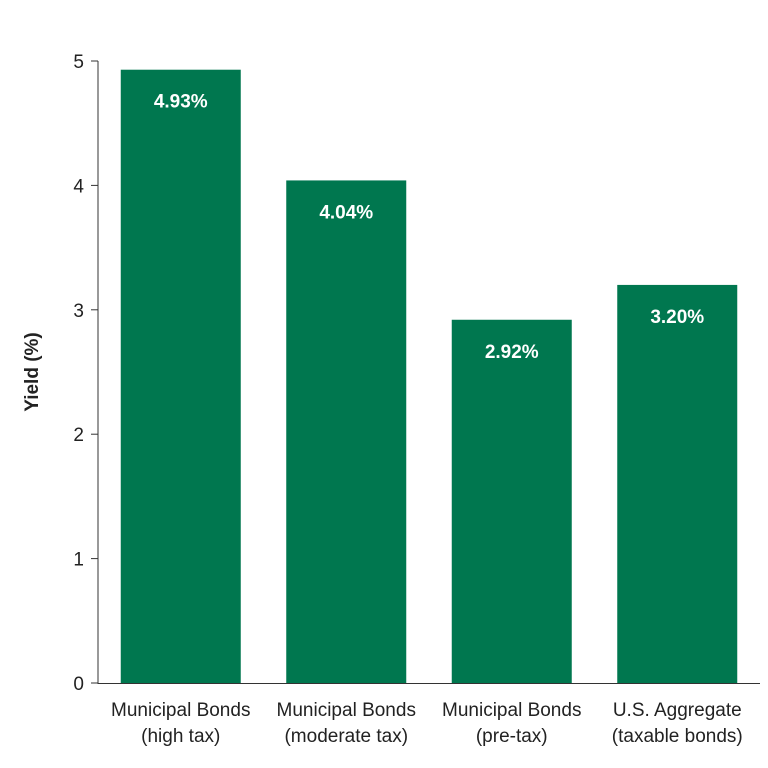  Describe the element at coordinates (677, 317) in the screenshot. I see `bar-value-label: 3.20%` at that location.